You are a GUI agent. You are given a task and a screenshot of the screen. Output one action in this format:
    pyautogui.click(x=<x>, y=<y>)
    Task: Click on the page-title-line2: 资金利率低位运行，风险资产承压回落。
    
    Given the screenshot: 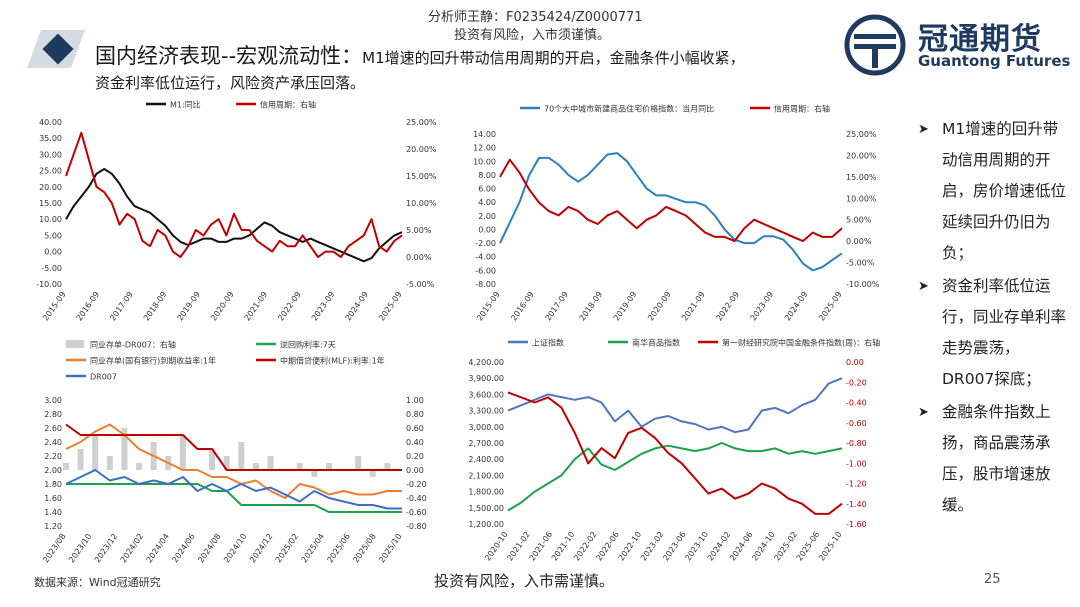 What is the action you would take?
    pyautogui.click(x=230, y=83)
    